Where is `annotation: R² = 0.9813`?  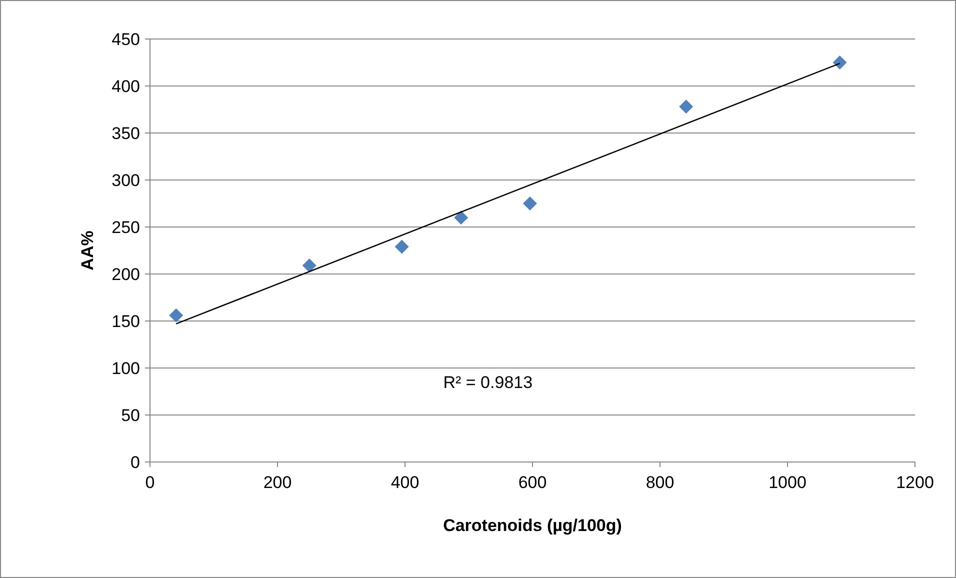
annotation: R² = 0.9813 is located at coordinates (488, 382).